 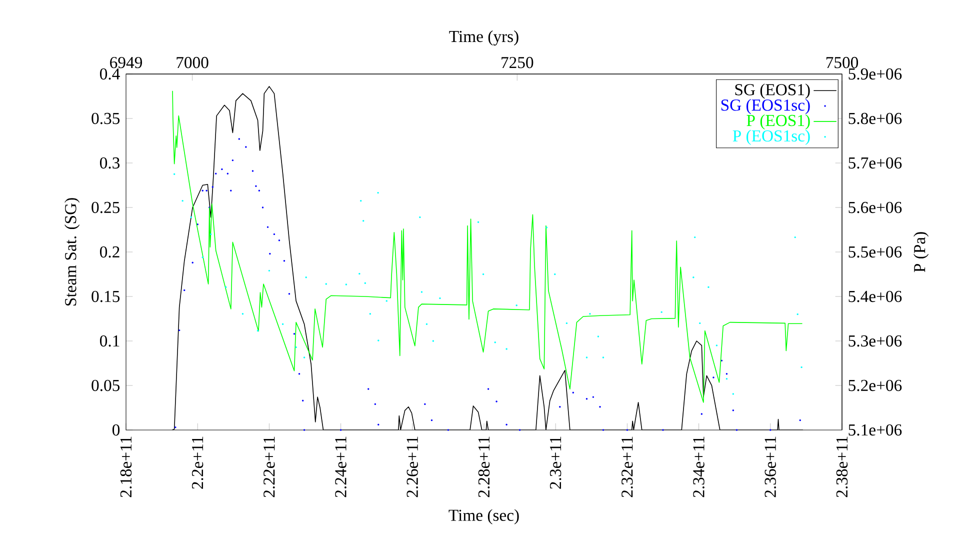 I want to click on x-tick-label: 2.26e+11, so click(x=412, y=467).